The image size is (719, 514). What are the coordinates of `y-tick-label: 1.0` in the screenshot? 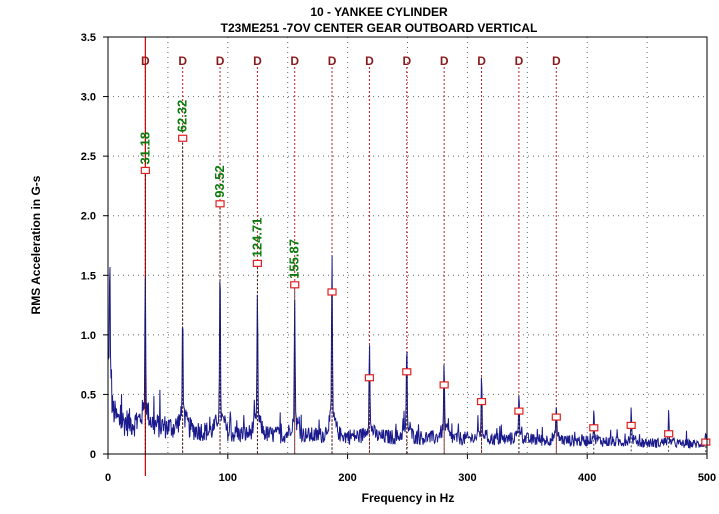 It's located at (88, 336).